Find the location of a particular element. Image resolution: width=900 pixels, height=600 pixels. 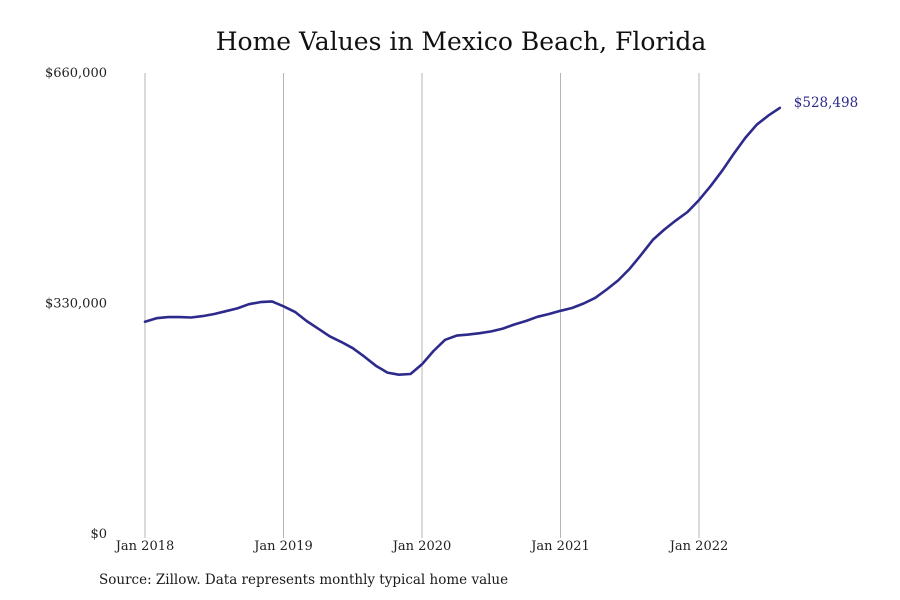

x-tick-label: Jan 2022 is located at coordinates (698, 546).